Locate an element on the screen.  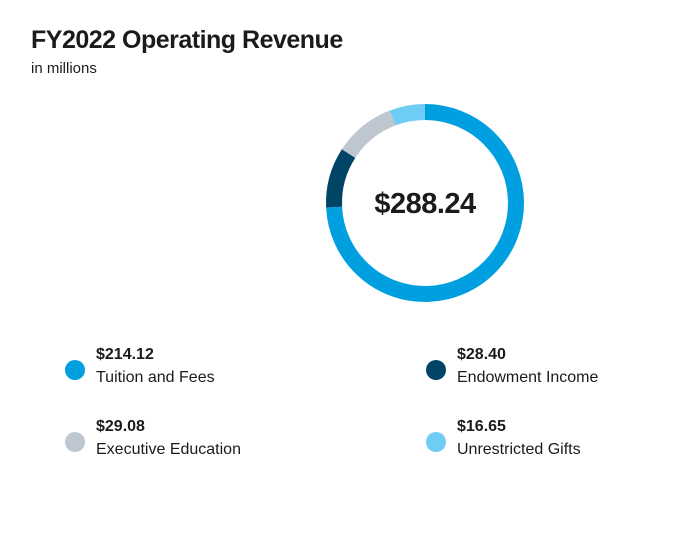
legend-item-endowment-income: $28.40 Endowment Income is located at coordinates (555, 370).